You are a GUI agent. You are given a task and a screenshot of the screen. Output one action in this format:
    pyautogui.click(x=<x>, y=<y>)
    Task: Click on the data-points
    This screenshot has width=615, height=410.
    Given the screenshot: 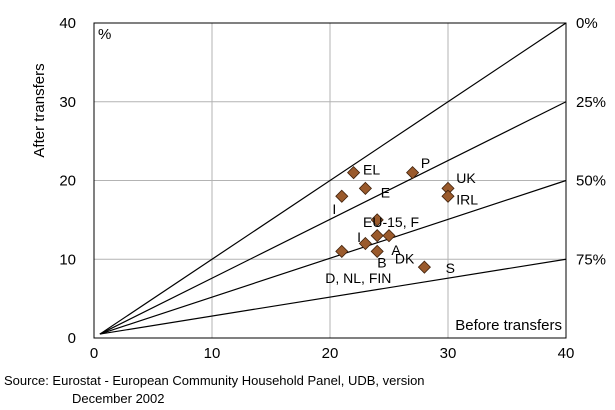 What is the action you would take?
    pyautogui.click(x=395, y=220)
    